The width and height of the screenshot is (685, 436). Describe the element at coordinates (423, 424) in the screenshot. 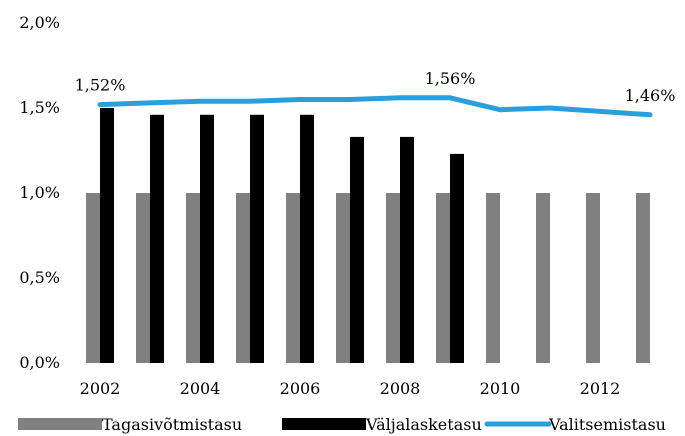

I see `legend-valjalasketasu-label: Väljalasketasu` at that location.